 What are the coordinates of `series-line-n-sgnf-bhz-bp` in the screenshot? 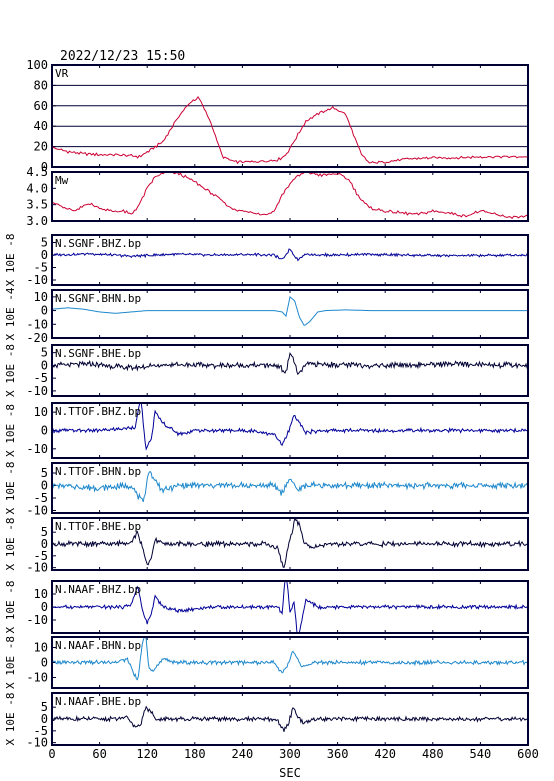 It's located at (290, 255).